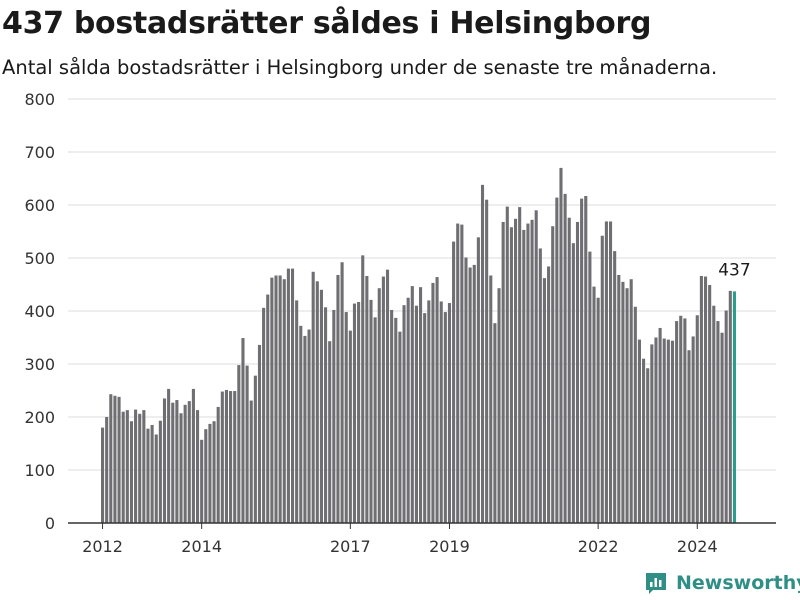  What do you see at coordinates (102, 546) in the screenshot?
I see `x-tick-label: 2012` at bounding box center [102, 546].